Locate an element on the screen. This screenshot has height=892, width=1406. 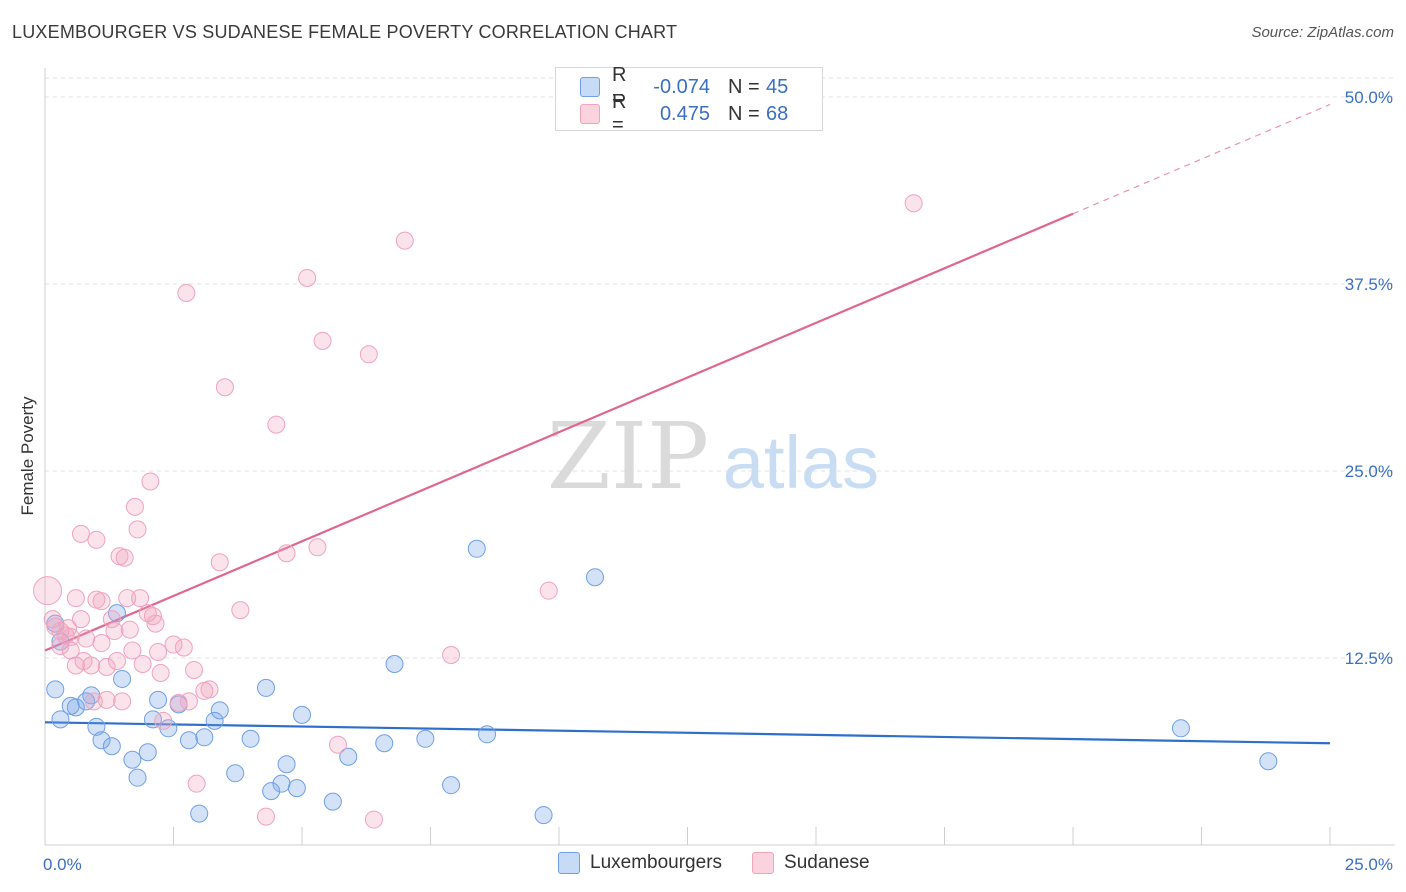
r-value: 0.475 is located at coordinates (684, 113).